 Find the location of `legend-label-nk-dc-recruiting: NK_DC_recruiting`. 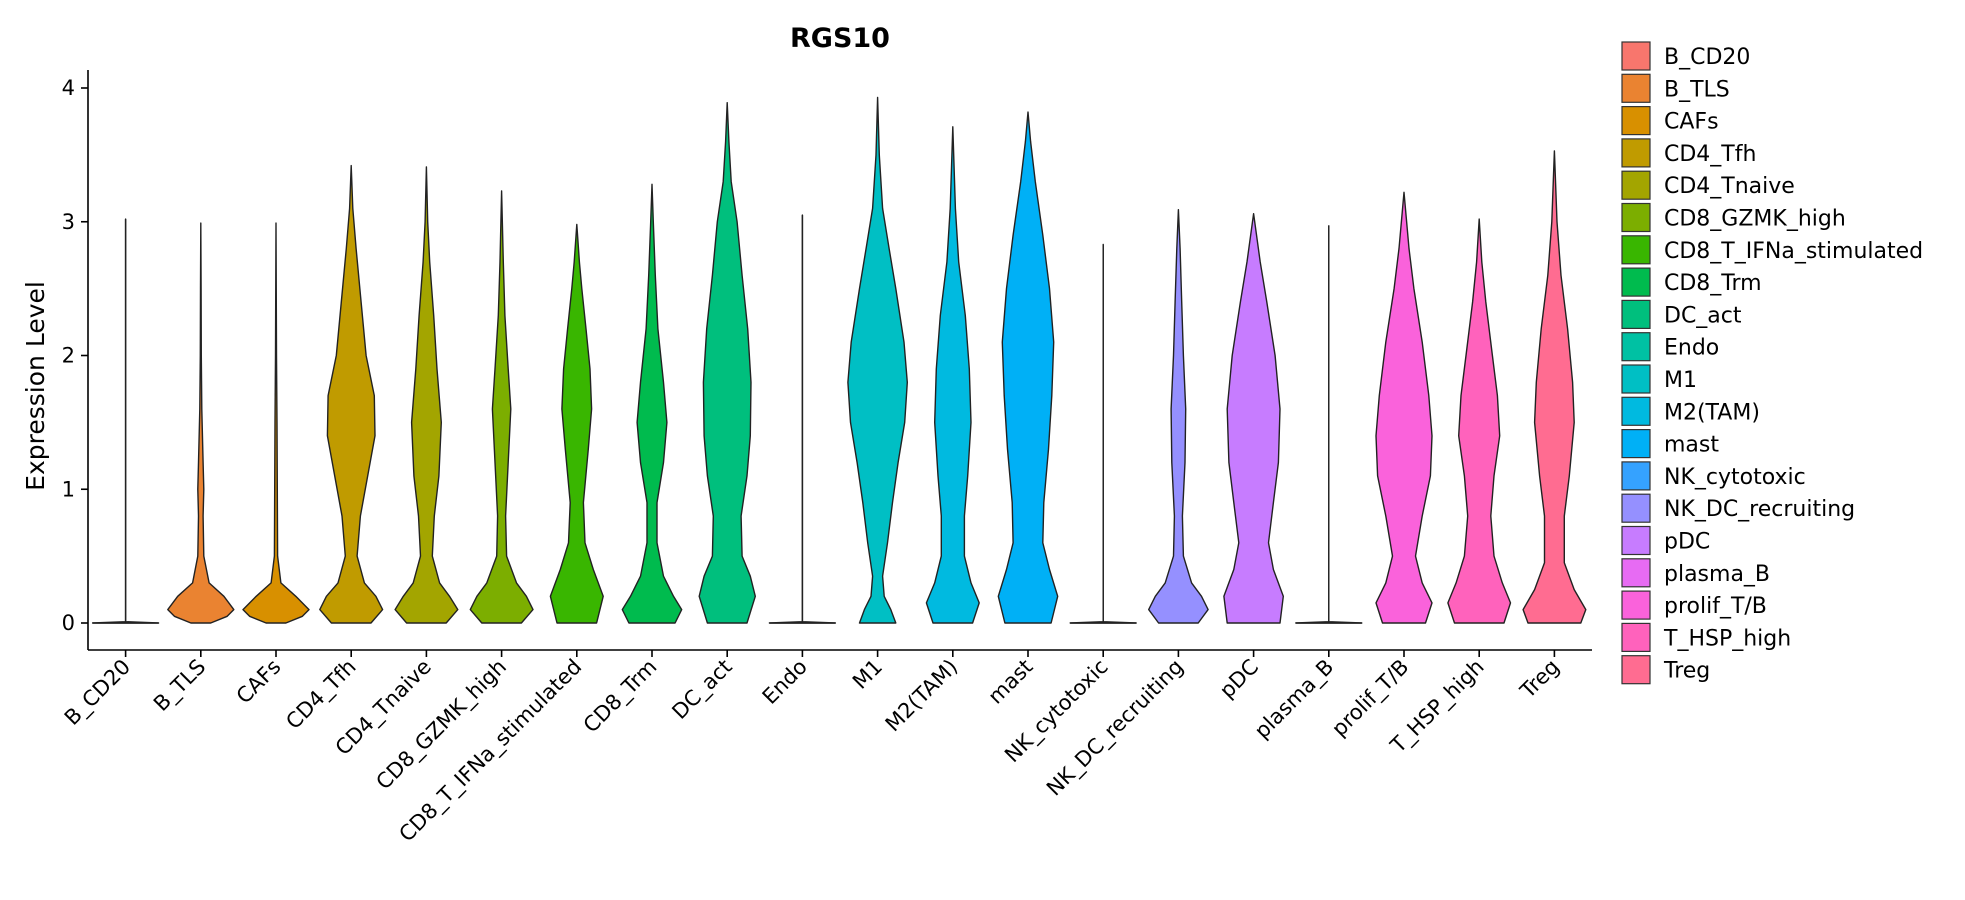

legend-label-nk-dc-recruiting: NK_DC_recruiting is located at coordinates (1759, 509).